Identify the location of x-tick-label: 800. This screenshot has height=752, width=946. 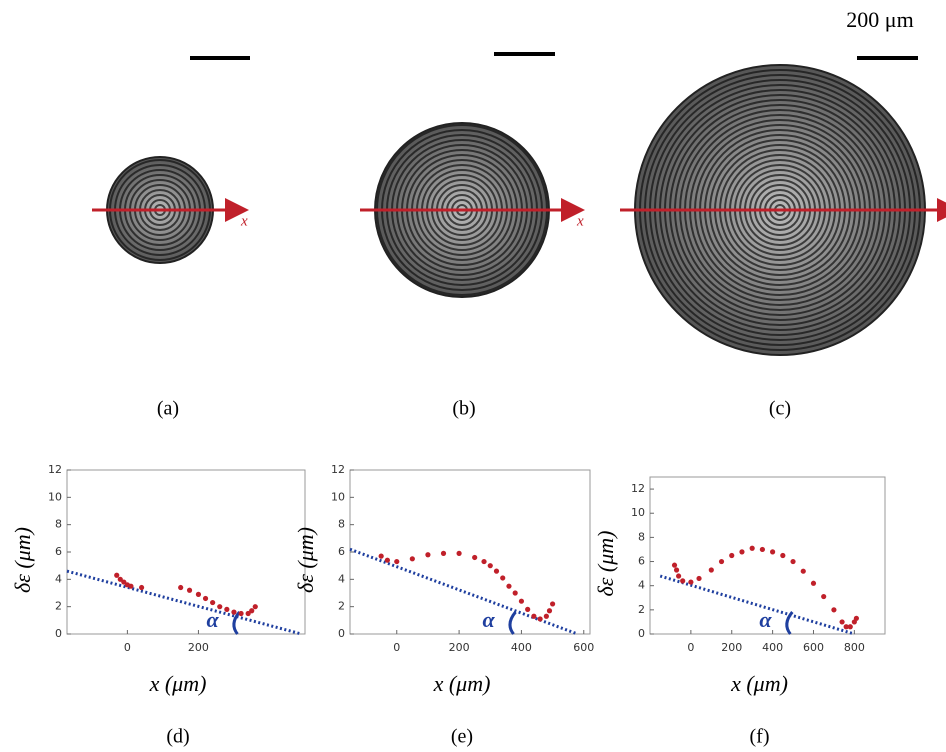
(854, 647).